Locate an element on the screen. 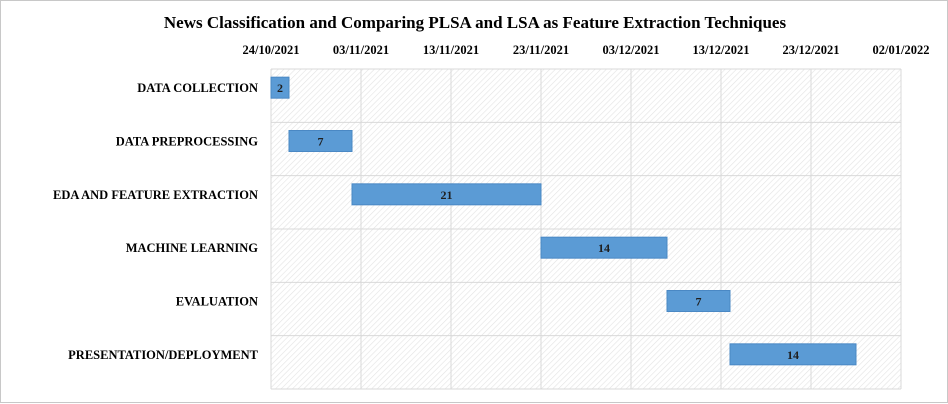 Image resolution: width=948 pixels, height=404 pixels. bar-data-label: 21 is located at coordinates (447, 195).